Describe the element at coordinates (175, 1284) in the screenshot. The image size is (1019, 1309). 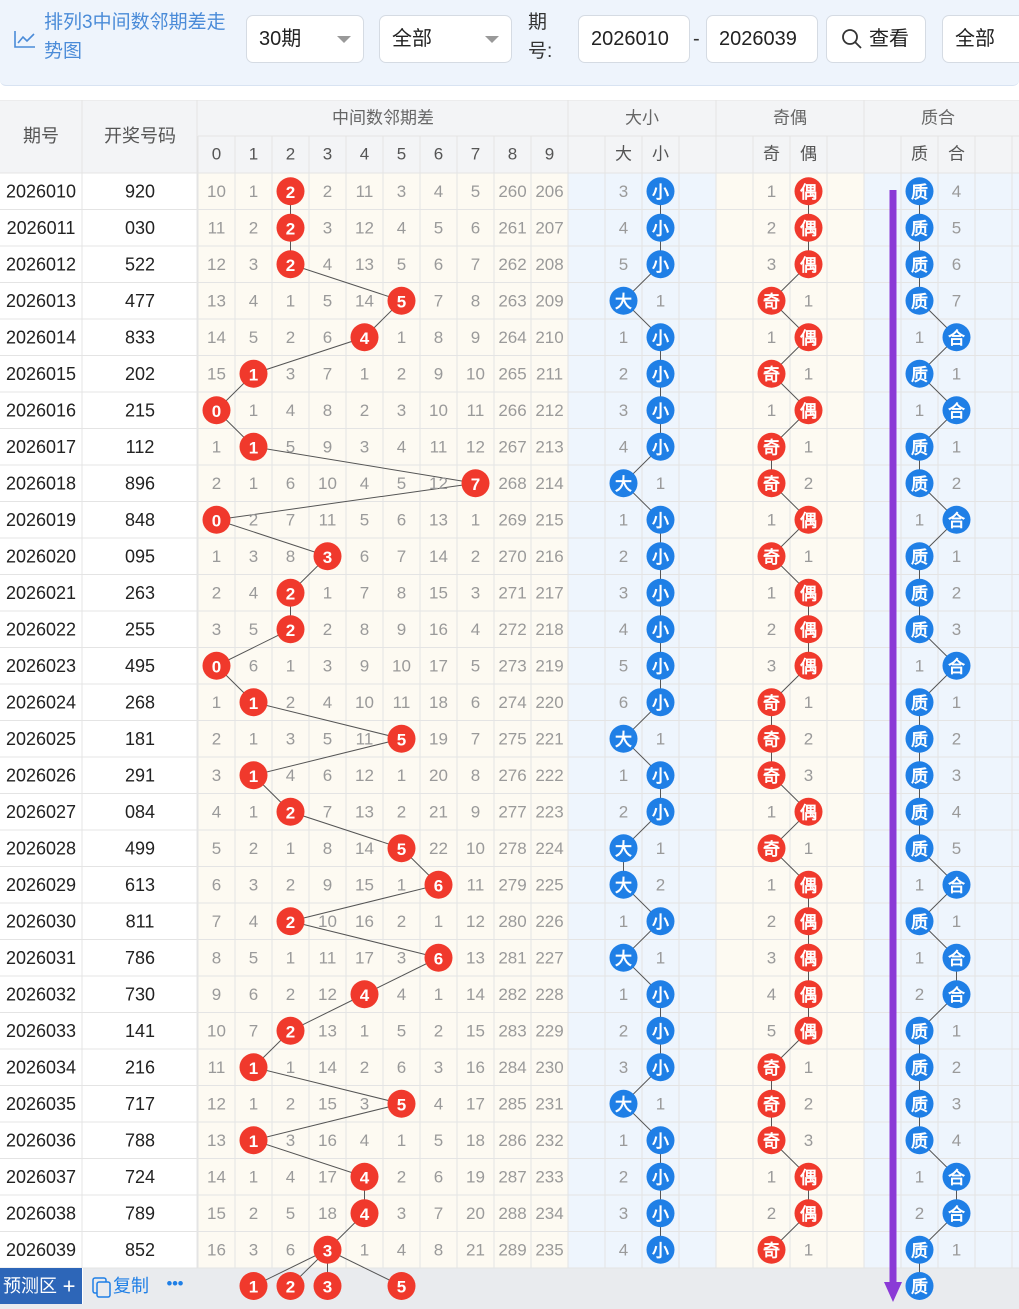
I see `more-icon: •••` at that location.